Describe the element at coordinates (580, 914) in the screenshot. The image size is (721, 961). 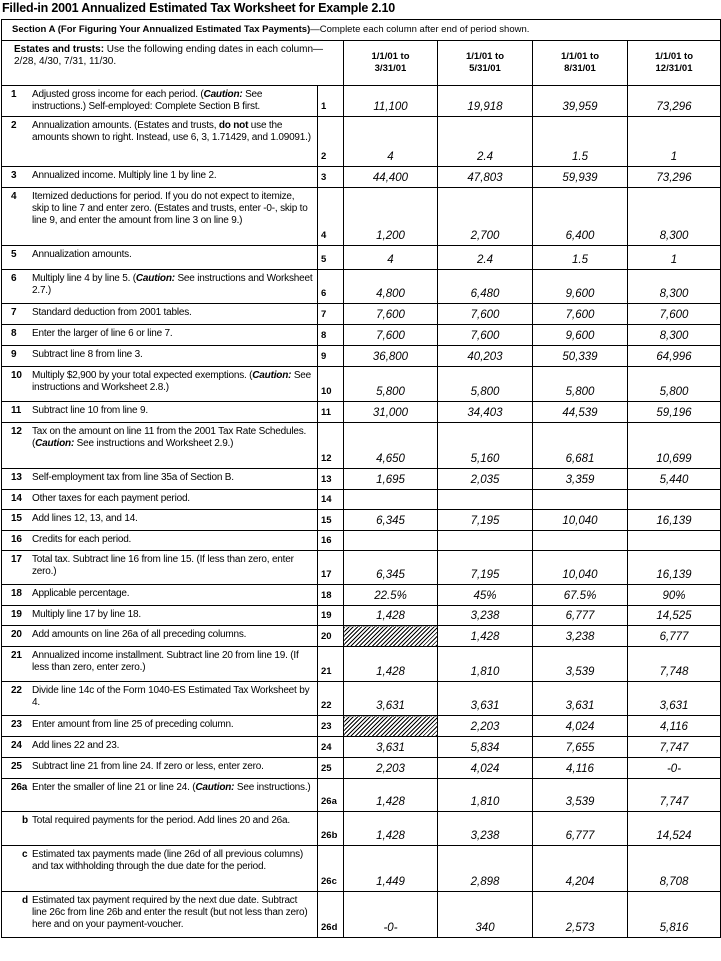
I see `amount-cell: 2,573` at that location.